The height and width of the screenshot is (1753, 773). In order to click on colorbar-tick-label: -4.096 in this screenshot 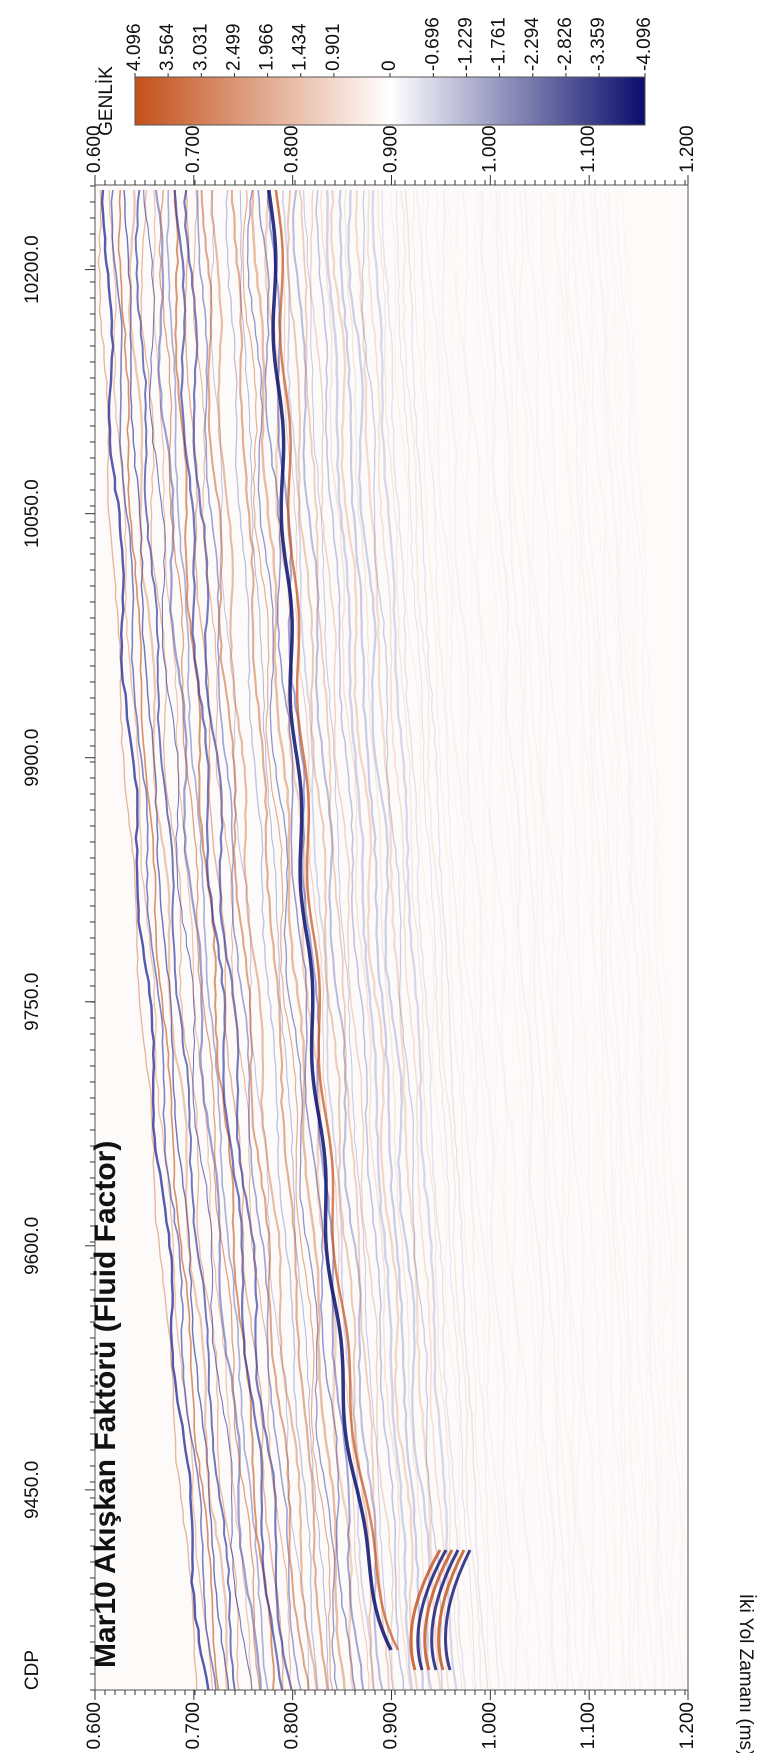, I will do `click(644, 44)`.